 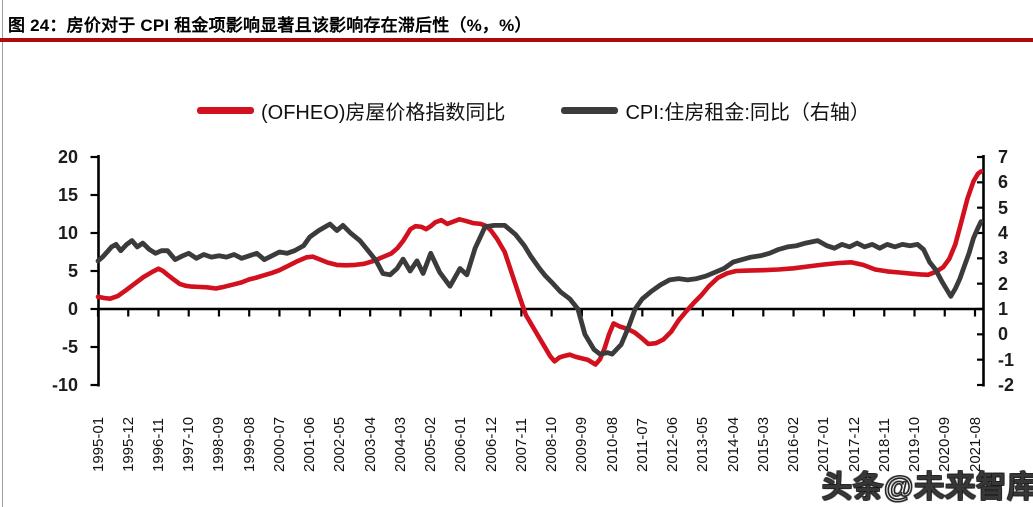 I want to click on x-axis-label: 2002-05, so click(x=340, y=444).